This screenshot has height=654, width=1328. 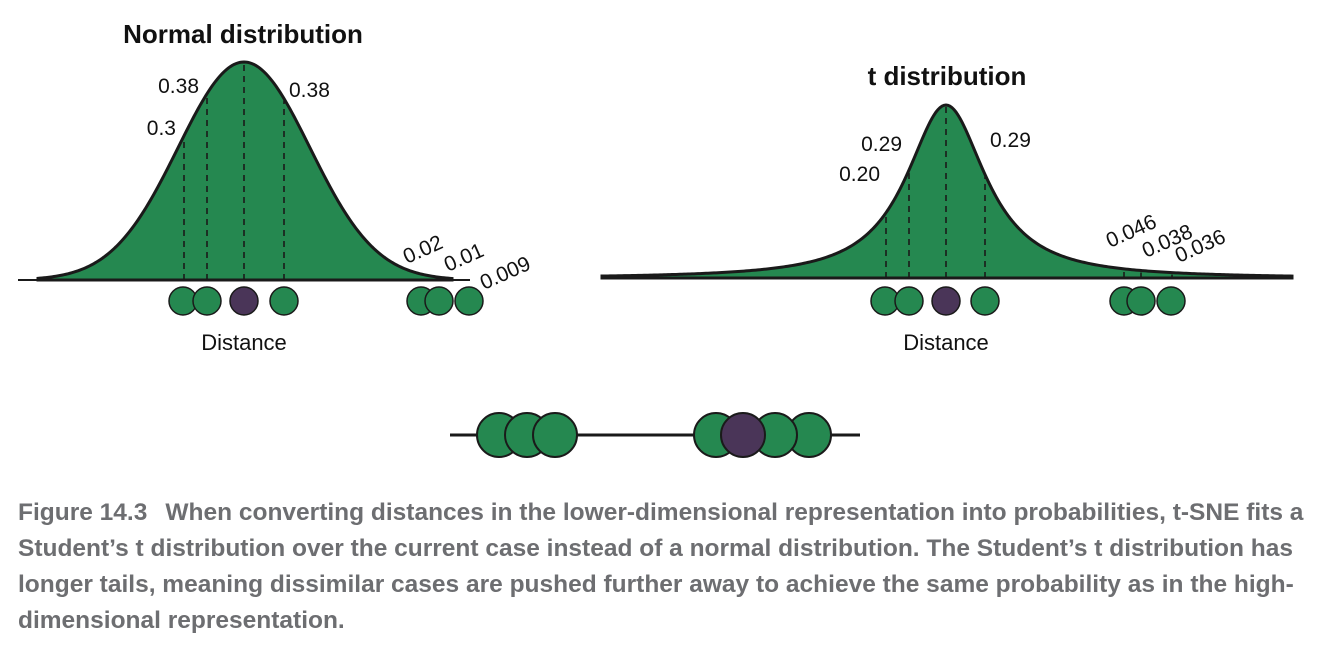 I want to click on normal-label-left-outer: 0.3, so click(x=161, y=128).